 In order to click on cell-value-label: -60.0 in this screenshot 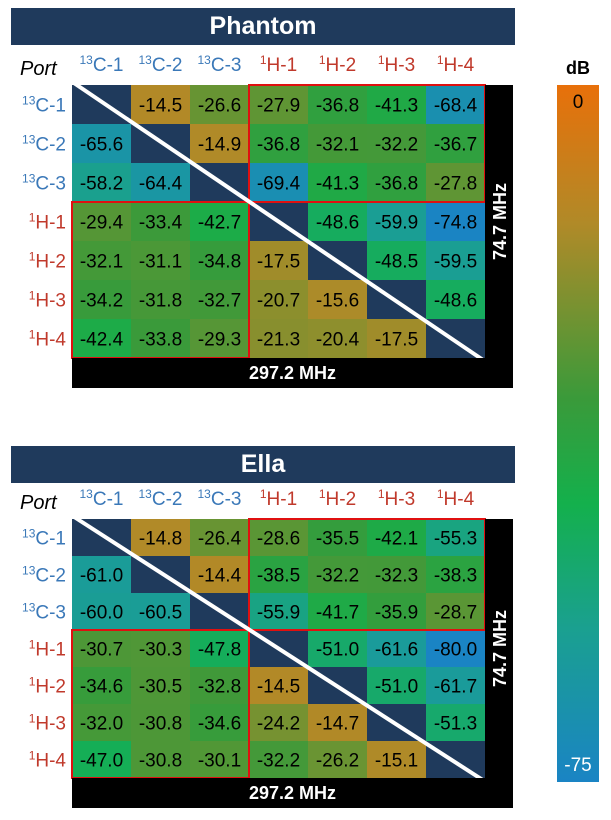, I will do `click(101, 613)`.